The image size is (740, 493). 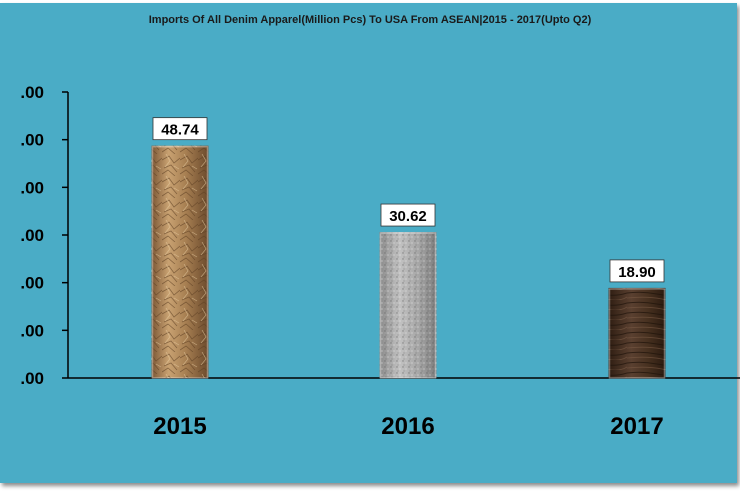 I want to click on bar-bevel-2017, so click(x=637, y=333).